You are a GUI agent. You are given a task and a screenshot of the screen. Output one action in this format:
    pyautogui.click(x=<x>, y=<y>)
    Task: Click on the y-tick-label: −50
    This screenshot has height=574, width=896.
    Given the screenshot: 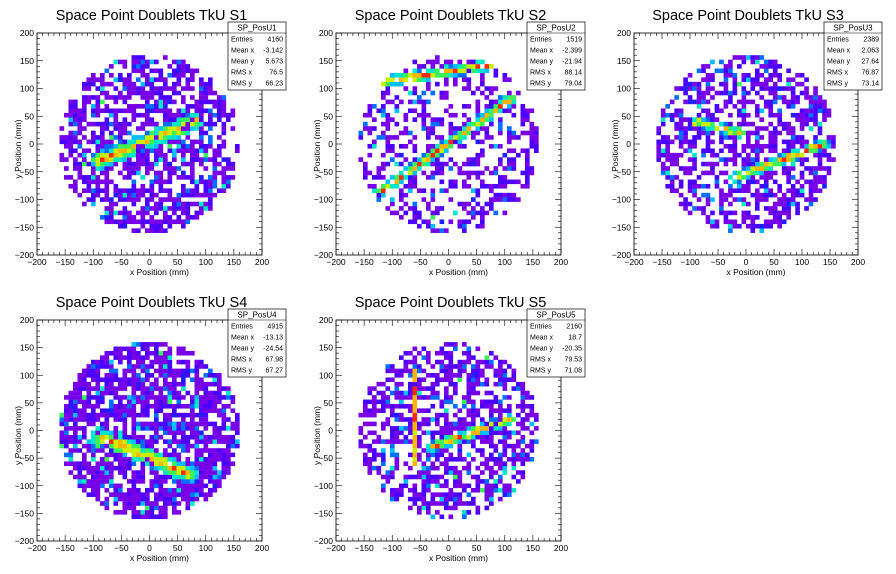 What is the action you would take?
    pyautogui.click(x=326, y=172)
    